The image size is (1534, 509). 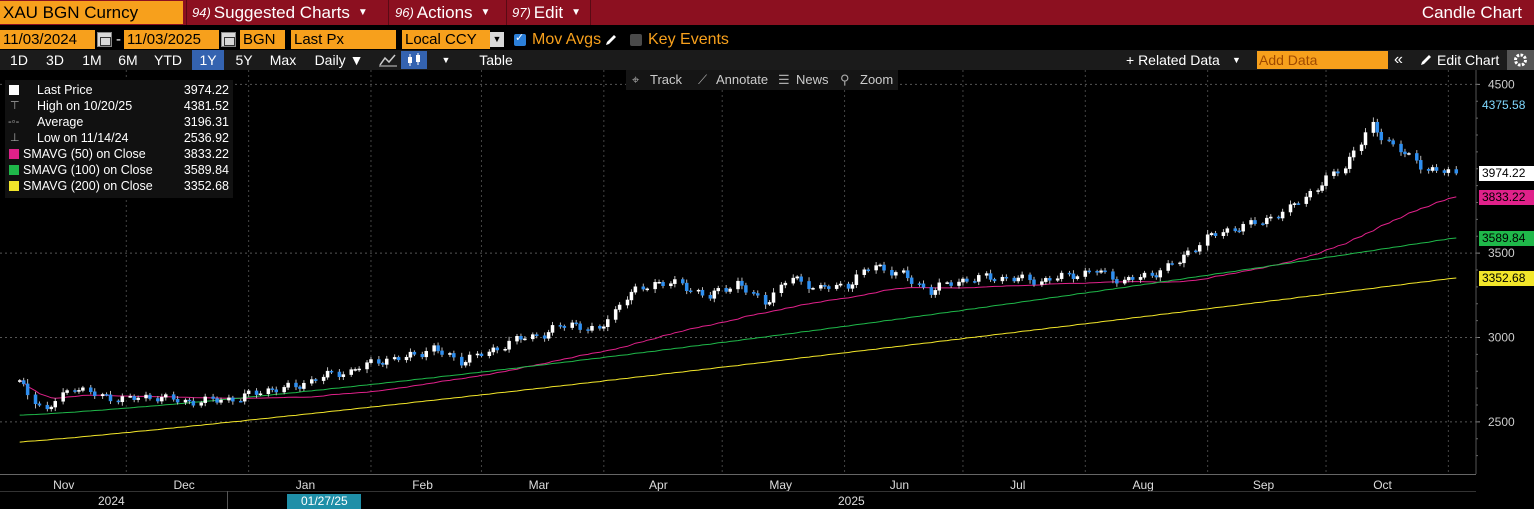 What do you see at coordinates (1520, 60) in the screenshot?
I see `settings-button` at bounding box center [1520, 60].